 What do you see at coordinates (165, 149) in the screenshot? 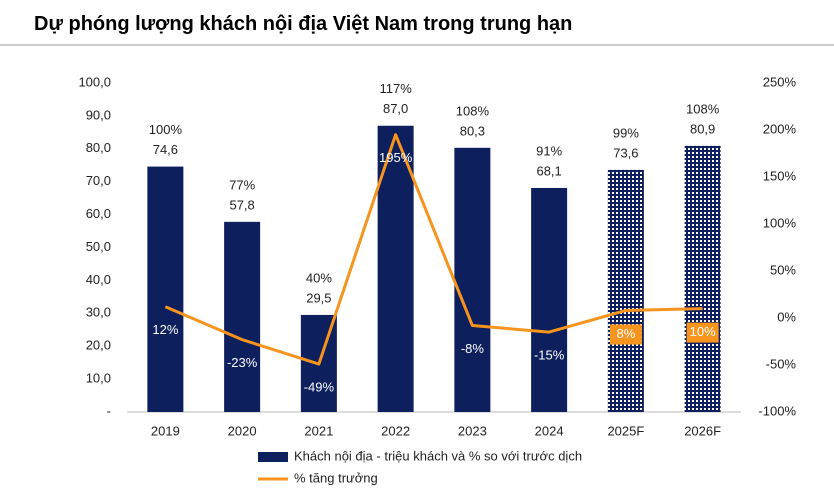
I see `bar-value-label: 74,6` at bounding box center [165, 149].